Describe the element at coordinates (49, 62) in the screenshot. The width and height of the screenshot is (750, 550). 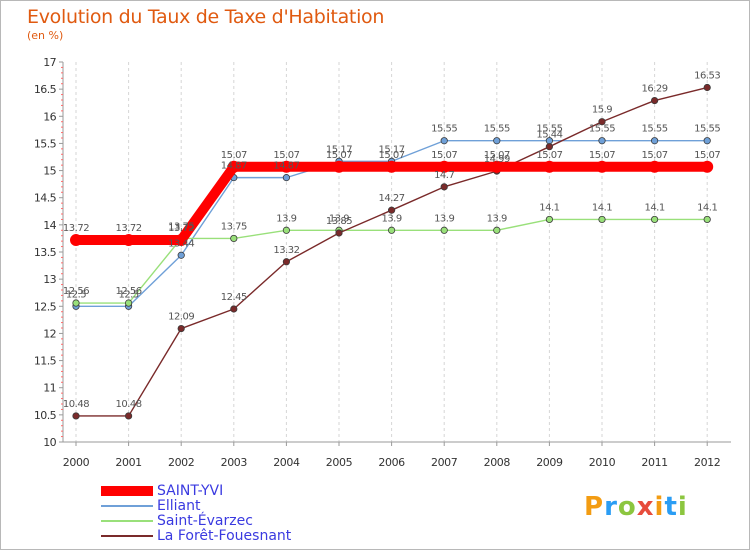
I see `y-tick-label: 17` at that location.